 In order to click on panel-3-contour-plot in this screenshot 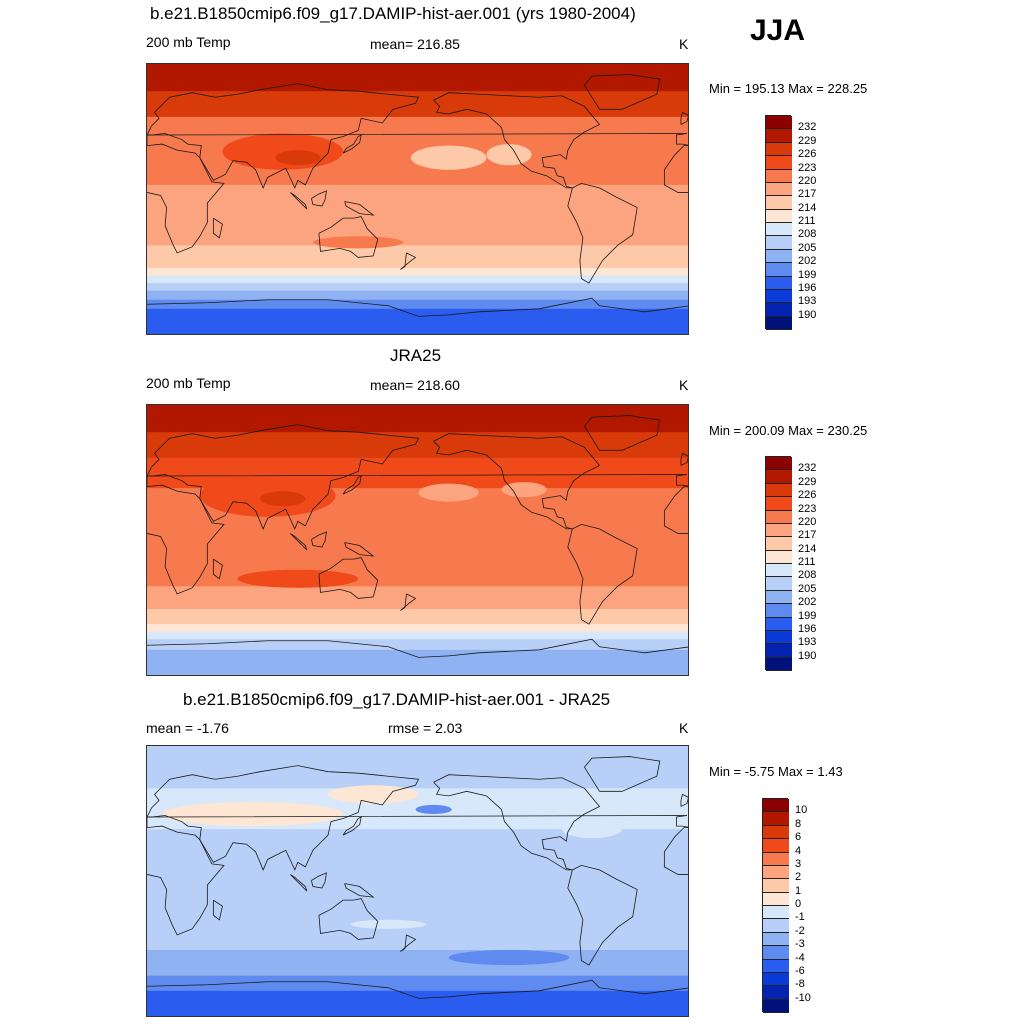, I will do `click(417, 881)`.